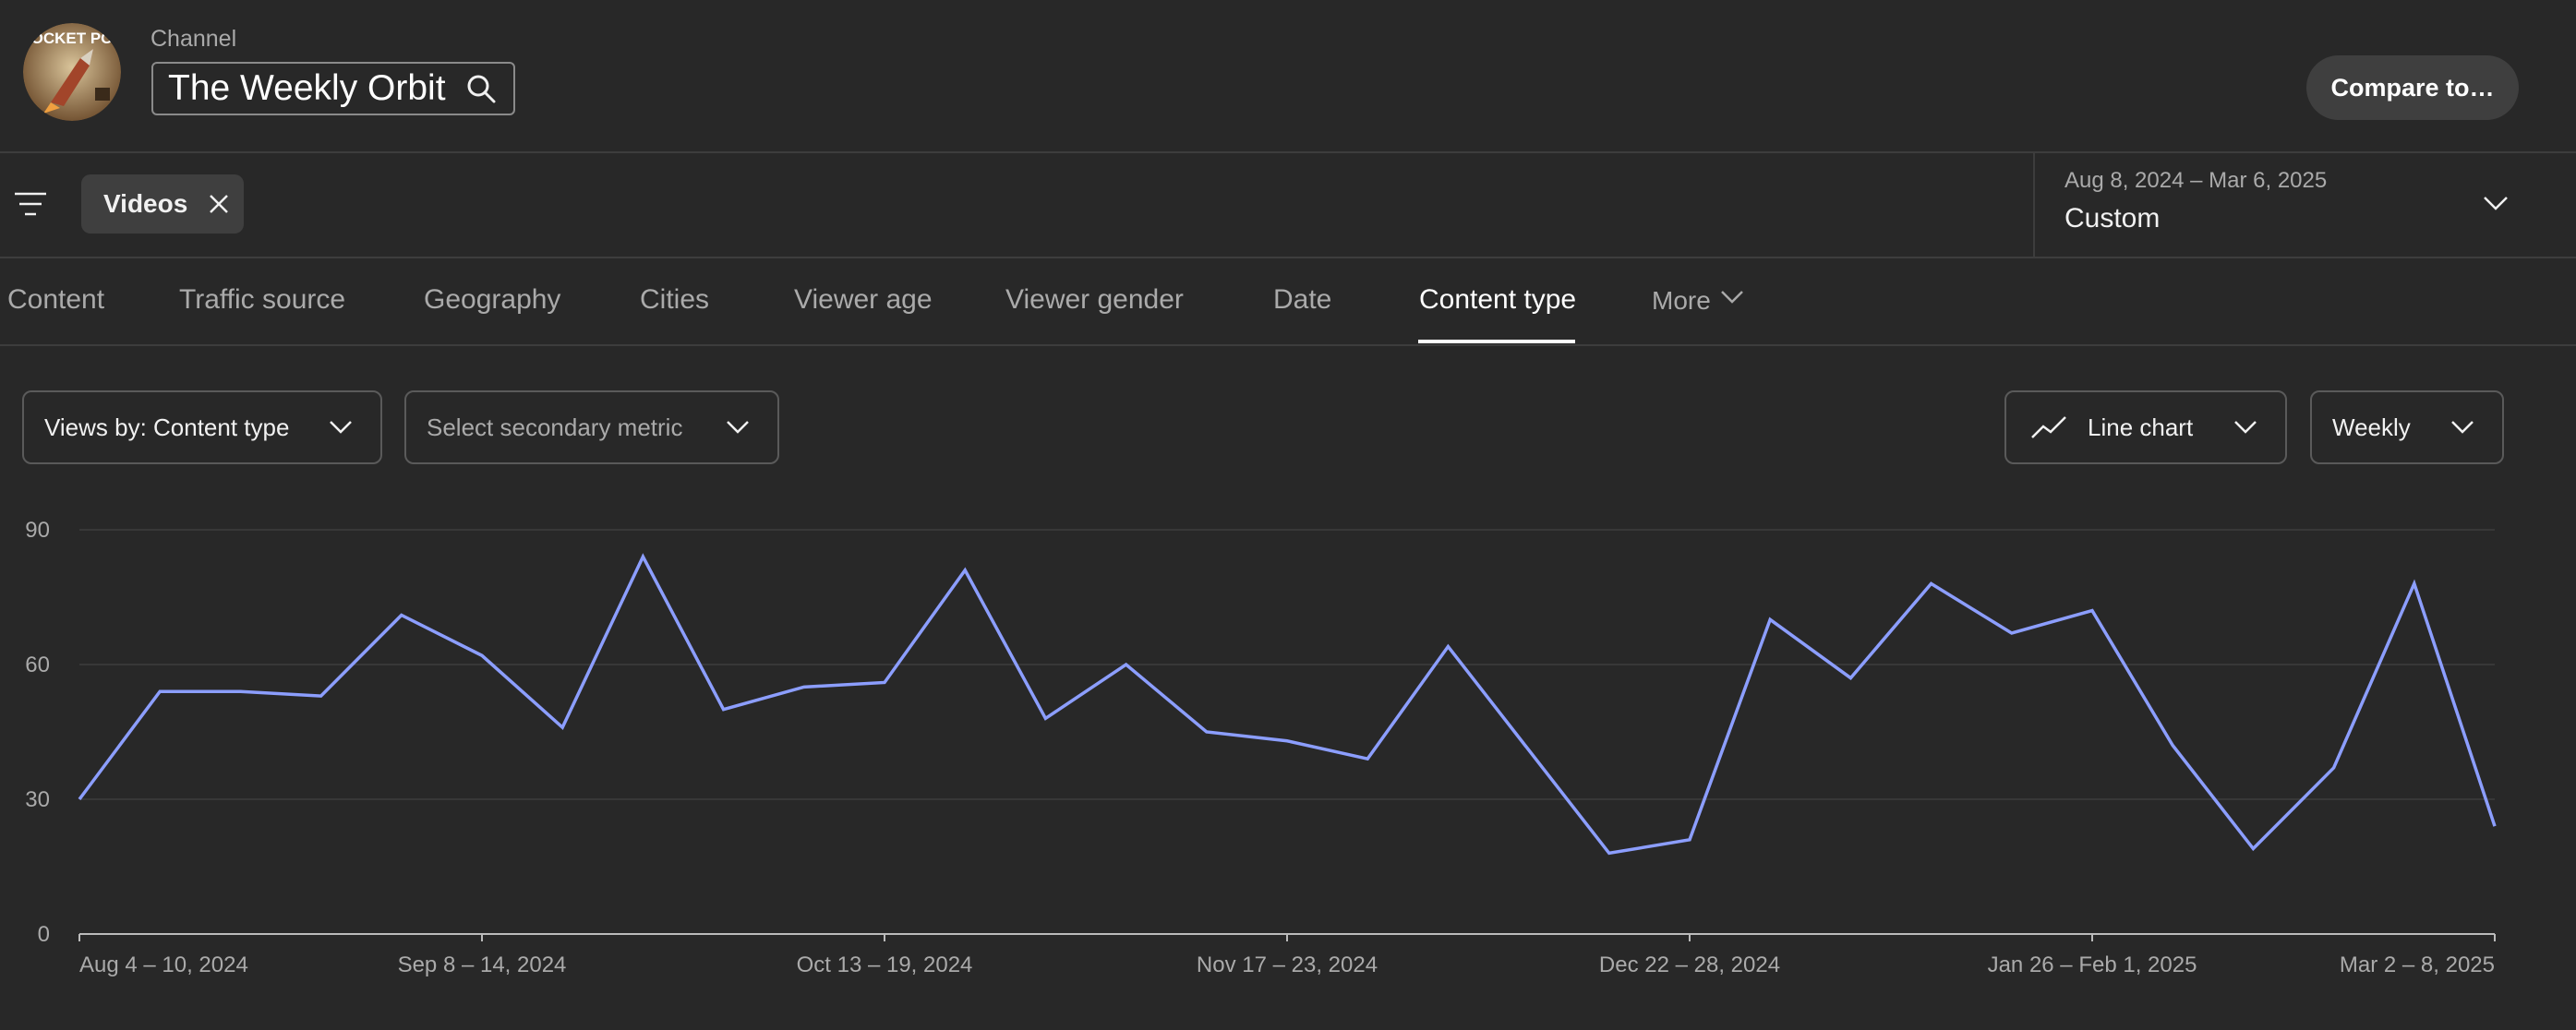 The image size is (2576, 1030). I want to click on chart-type-label: Line chart, so click(2141, 427).